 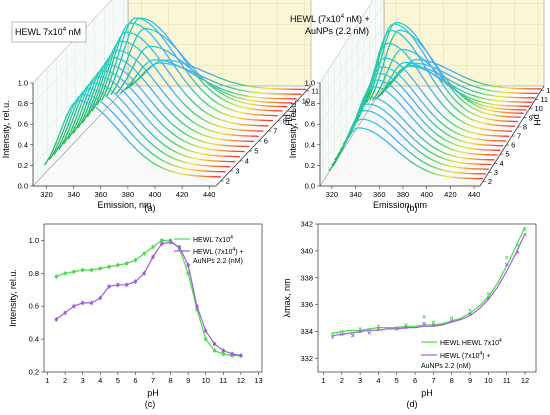 I want to click on y-tick-label: 0.8, so click(x=23, y=103).